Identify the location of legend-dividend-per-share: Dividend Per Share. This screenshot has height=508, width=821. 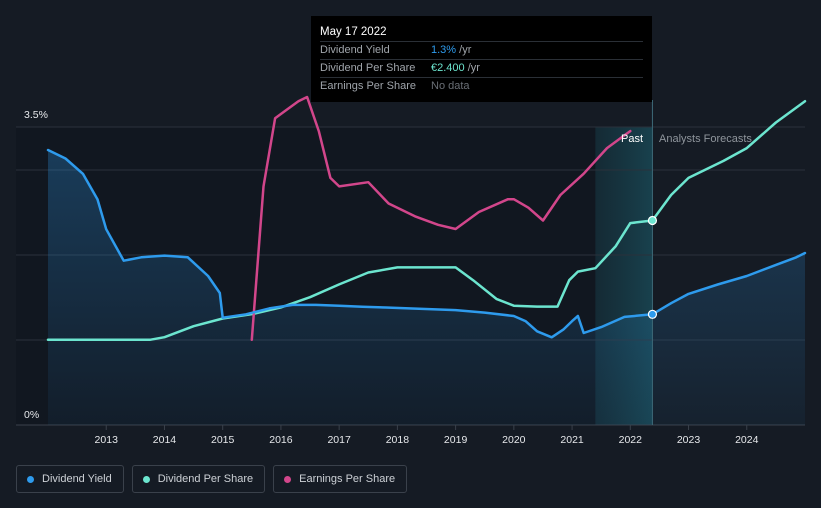
(198, 479).